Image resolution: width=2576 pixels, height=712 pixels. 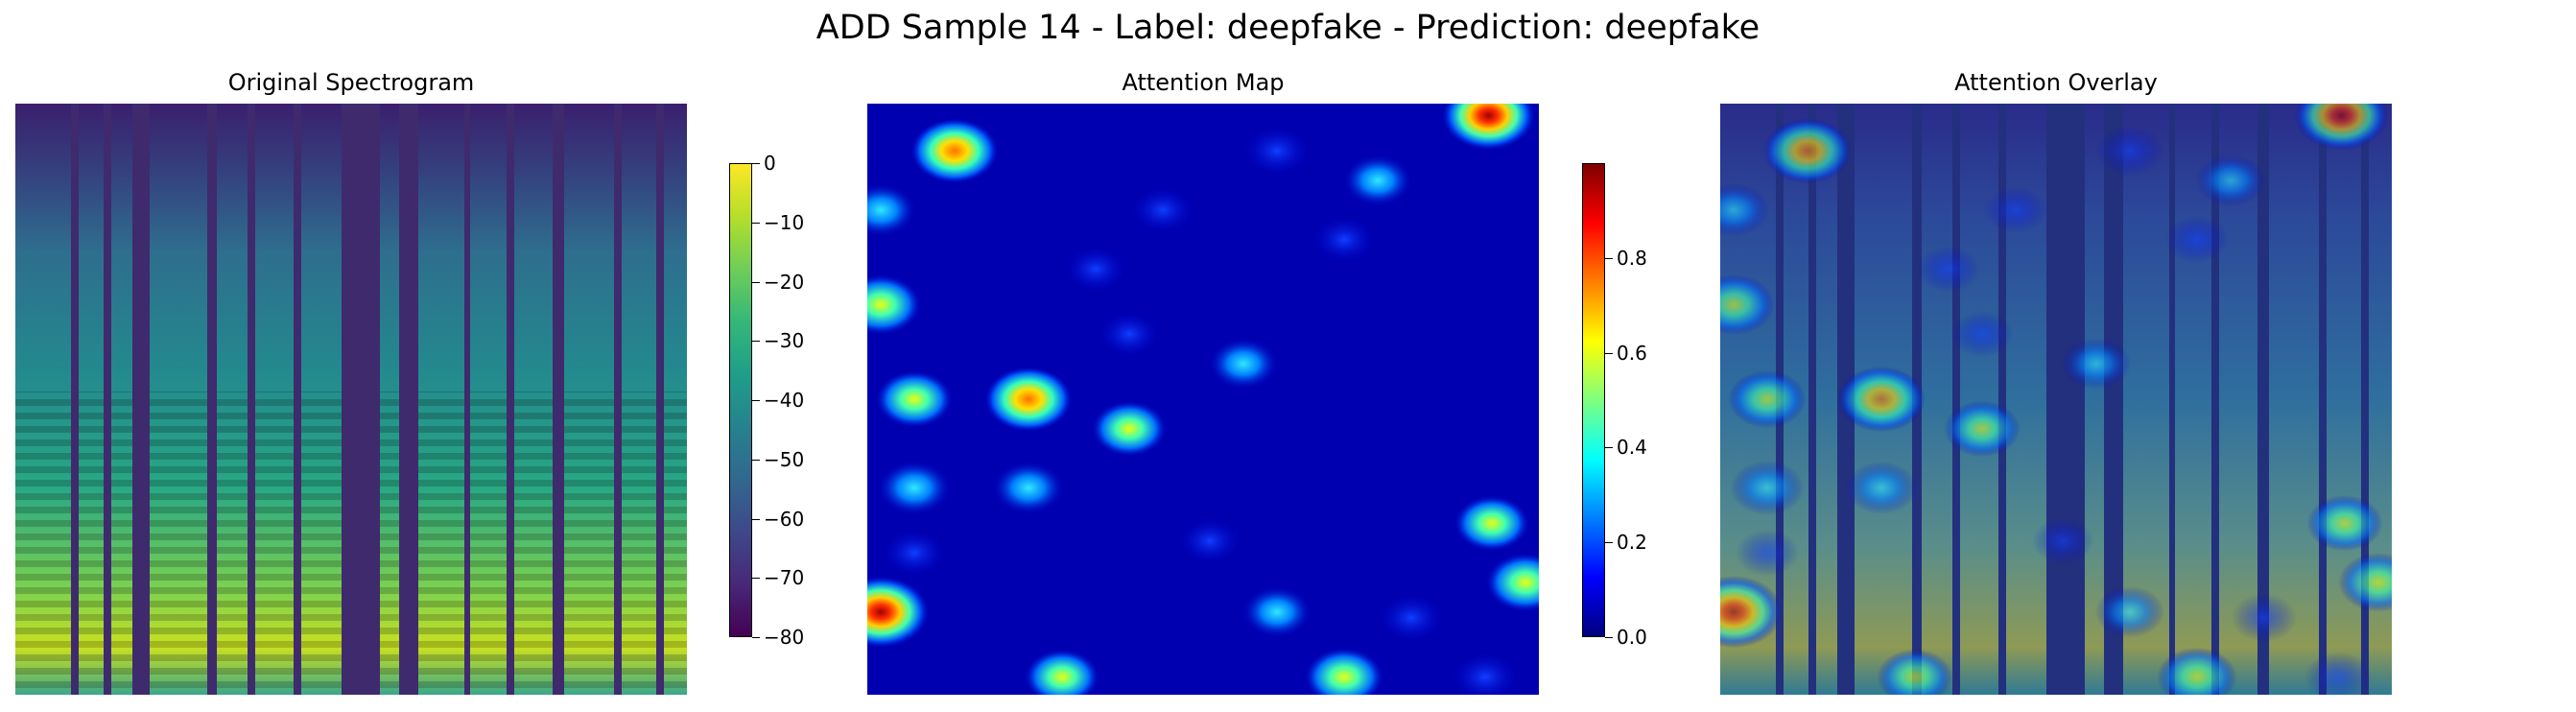 What do you see at coordinates (741, 400) in the screenshot?
I see `spectrogram-colorbar` at bounding box center [741, 400].